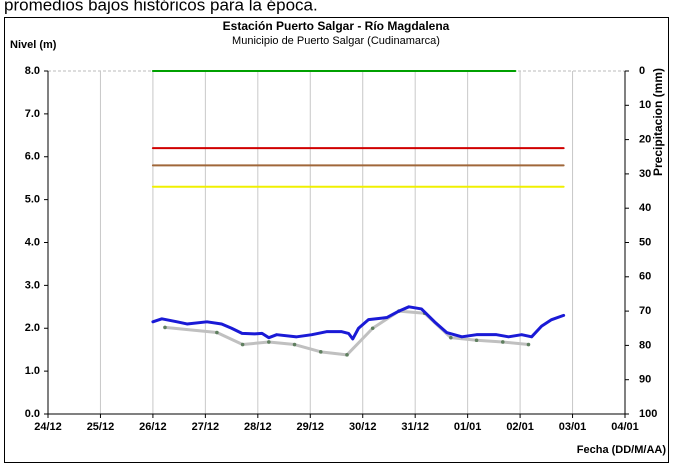  Describe the element at coordinates (32, 285) in the screenshot. I see `y-tick-label: 3.0` at that location.